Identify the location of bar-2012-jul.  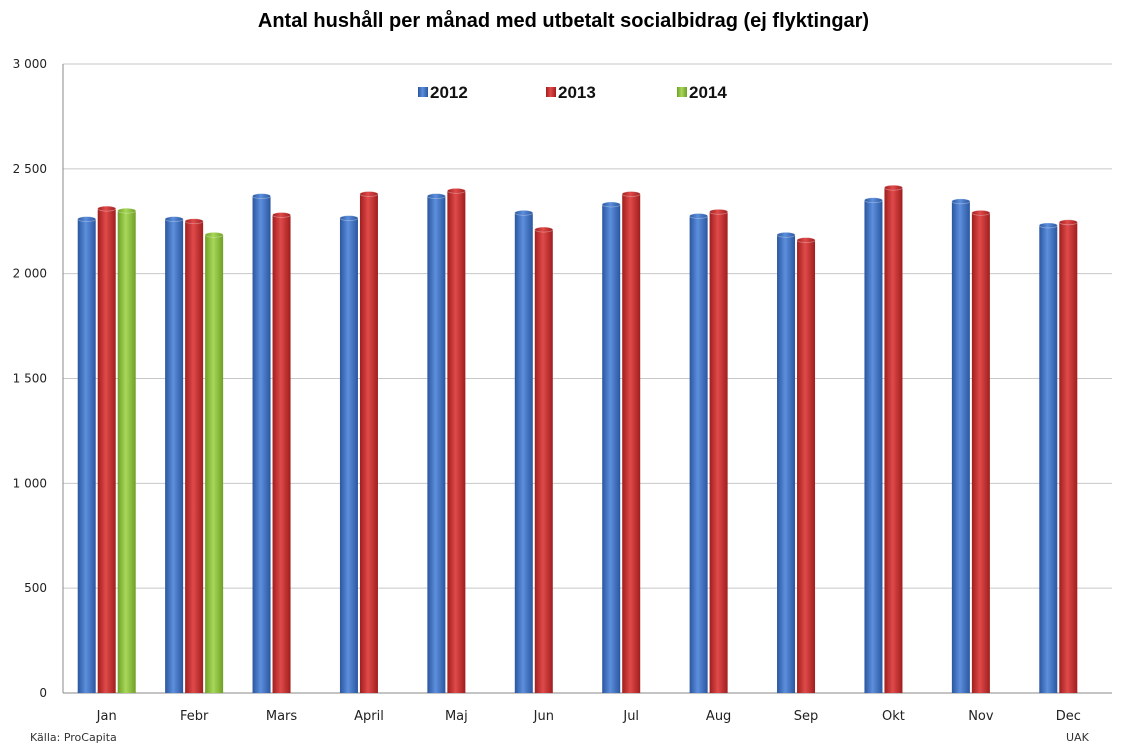
(611, 448).